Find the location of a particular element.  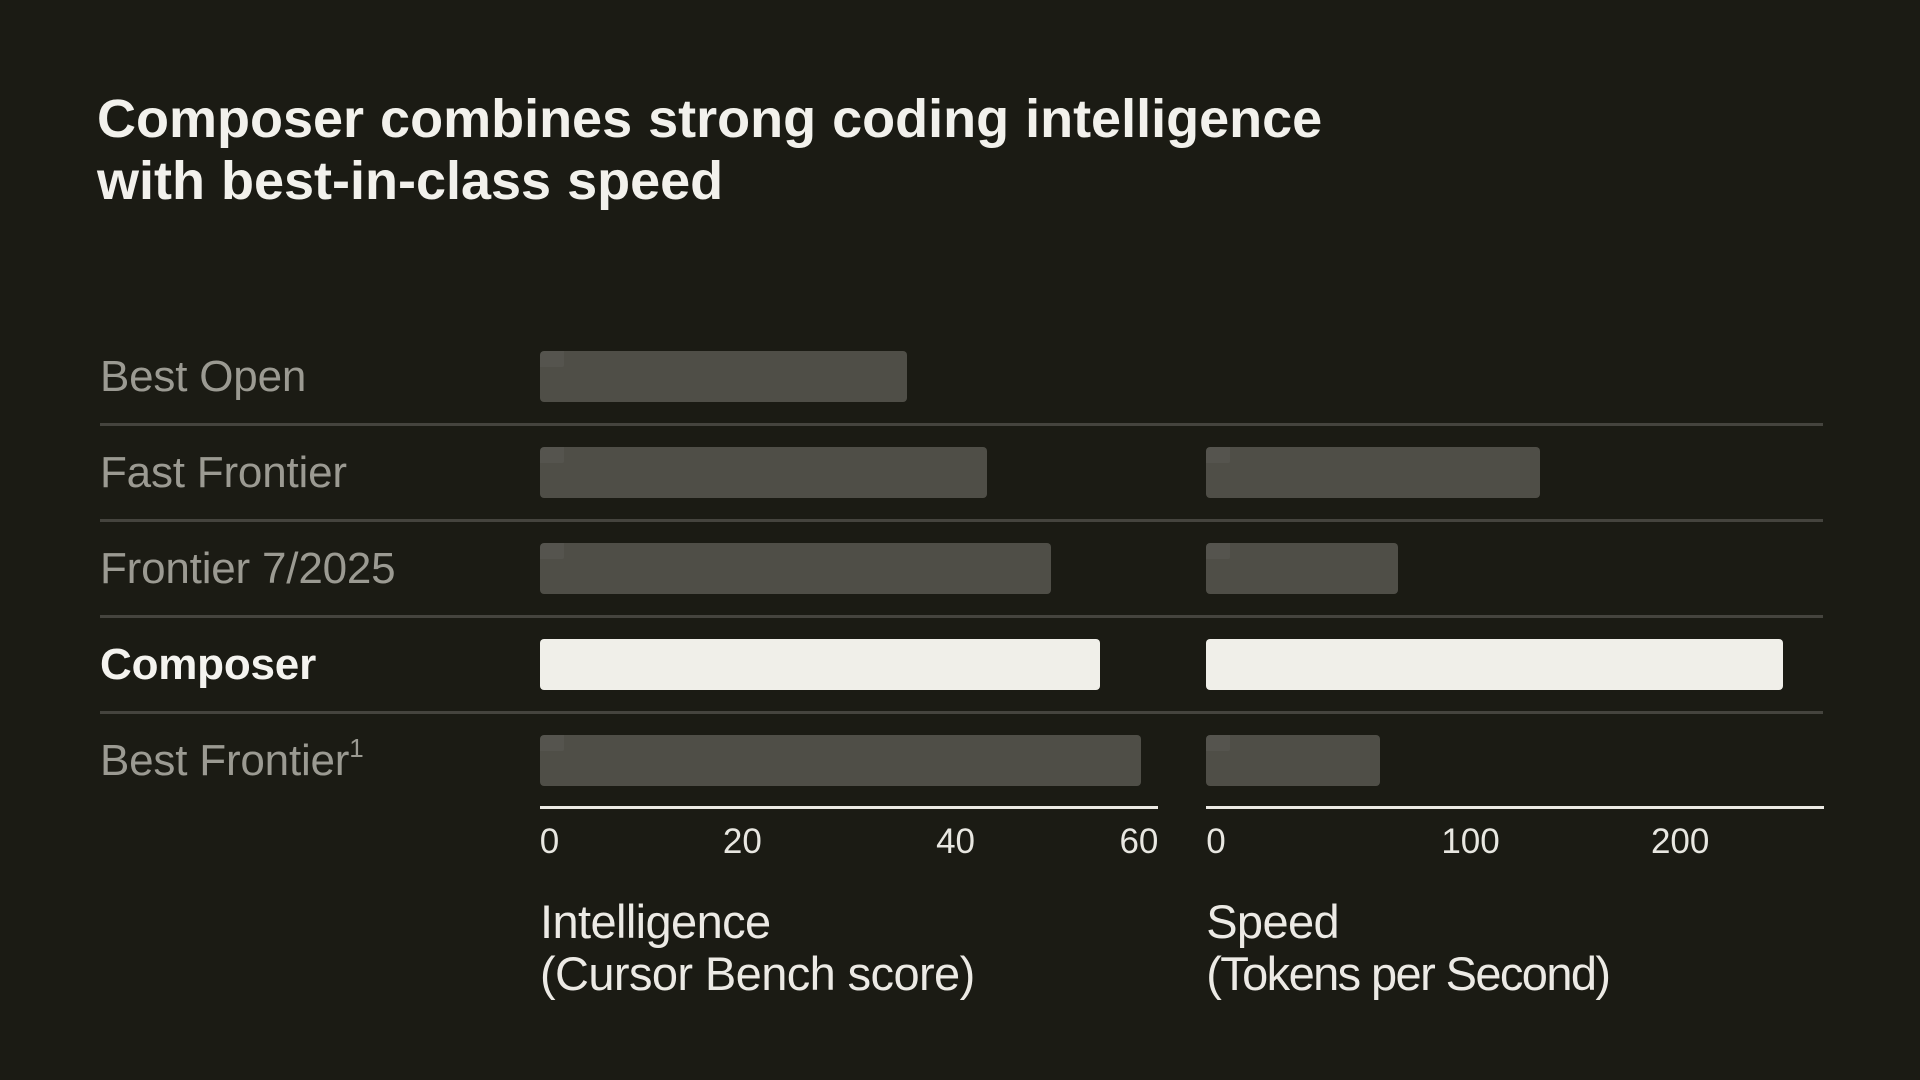

speed-axis-tick-100: 100 is located at coordinates (1470, 841).